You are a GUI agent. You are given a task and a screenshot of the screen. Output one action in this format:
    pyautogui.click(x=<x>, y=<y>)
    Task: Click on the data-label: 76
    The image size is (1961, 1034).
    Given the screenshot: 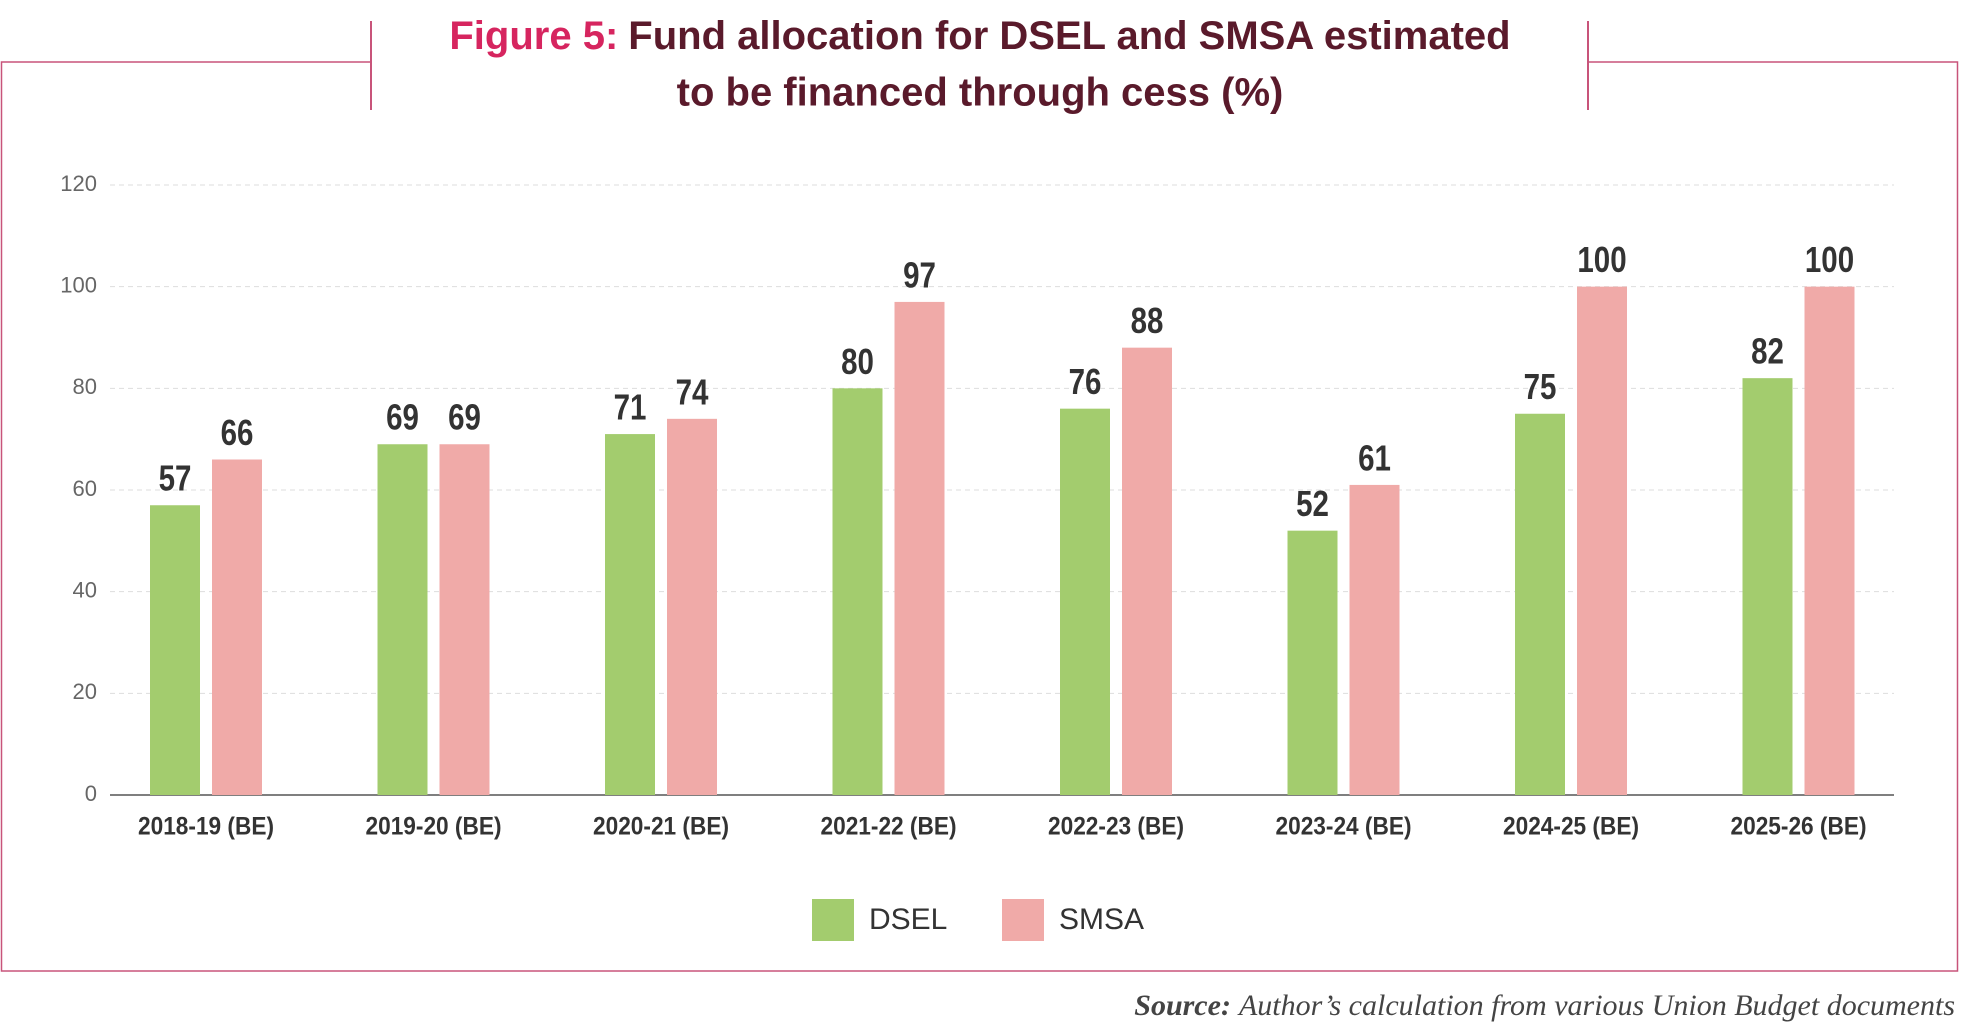 What is the action you would take?
    pyautogui.click(x=1085, y=381)
    